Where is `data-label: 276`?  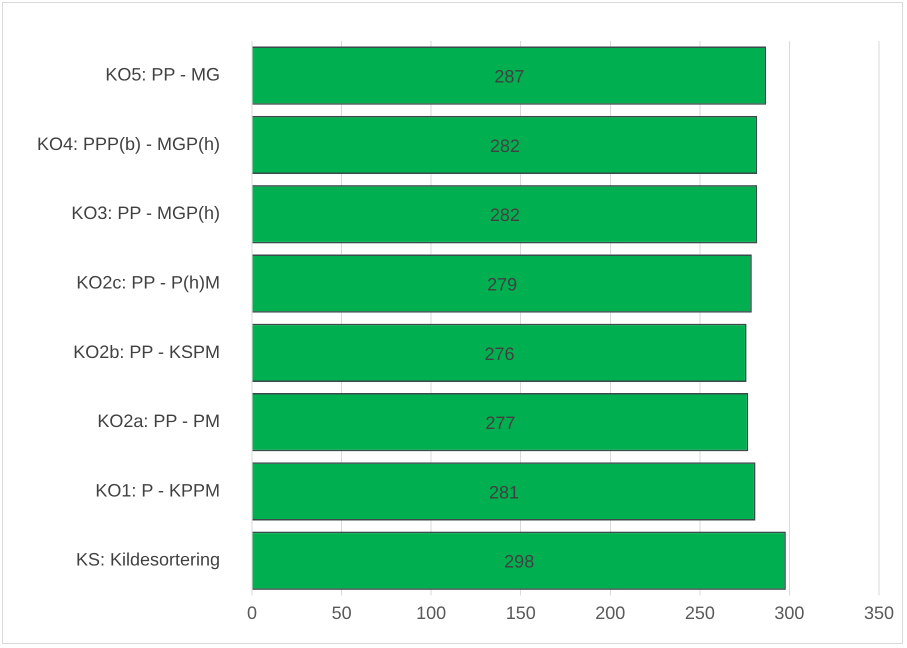 data-label: 276 is located at coordinates (499, 354).